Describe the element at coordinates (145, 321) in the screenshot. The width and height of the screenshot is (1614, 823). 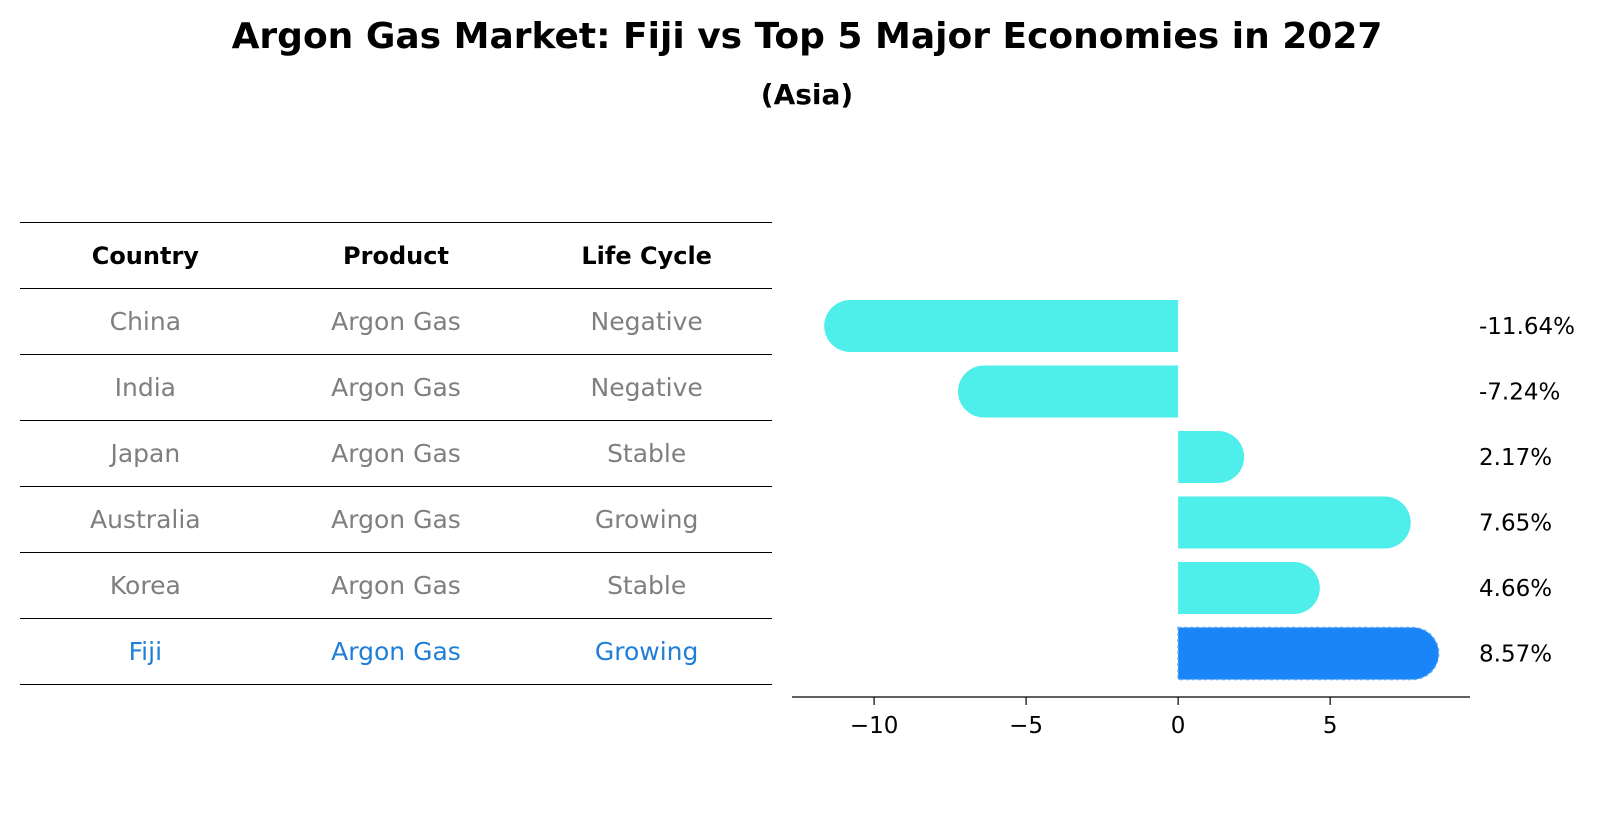
I see `cell-country: China` at that location.